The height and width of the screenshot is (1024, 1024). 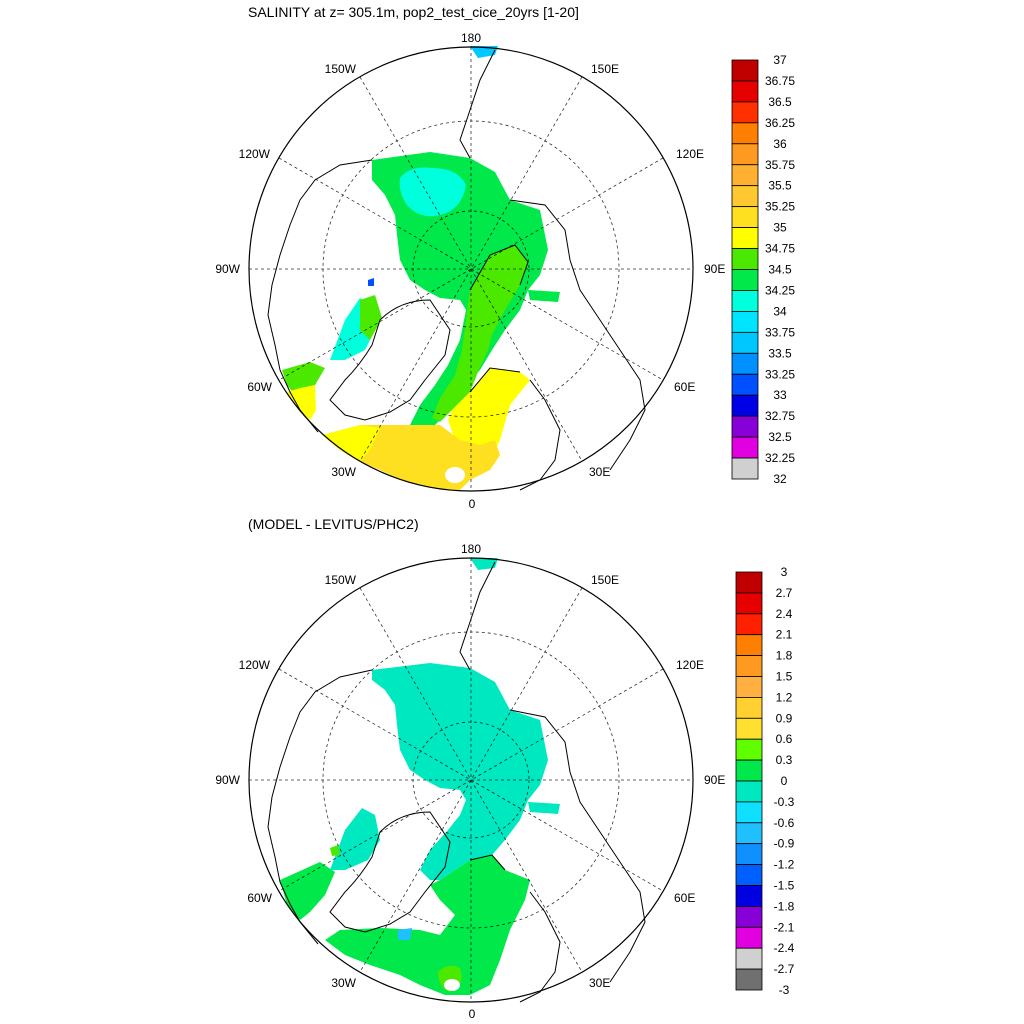 What do you see at coordinates (780, 374) in the screenshot?
I see `colorbar-tick-label: 33.25` at bounding box center [780, 374].